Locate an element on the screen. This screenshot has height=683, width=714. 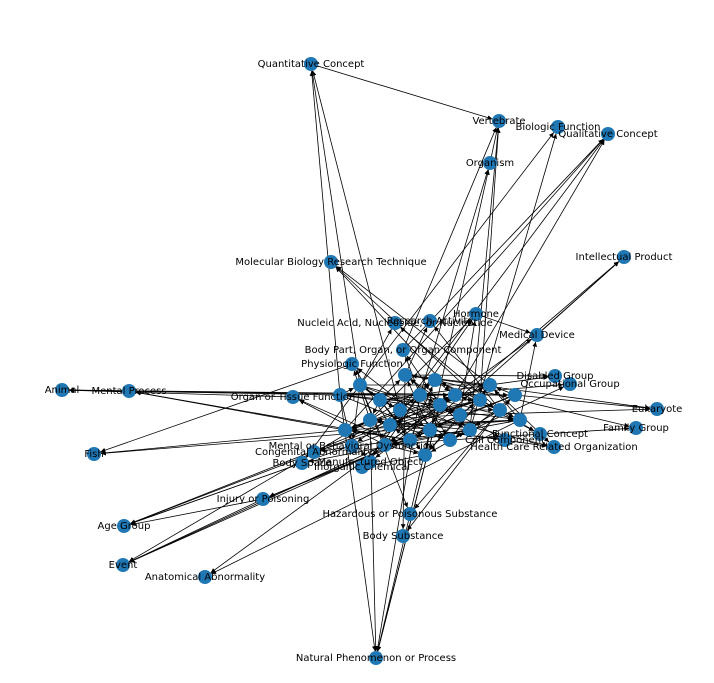
node-label: Biologic Function is located at coordinates (558, 127).